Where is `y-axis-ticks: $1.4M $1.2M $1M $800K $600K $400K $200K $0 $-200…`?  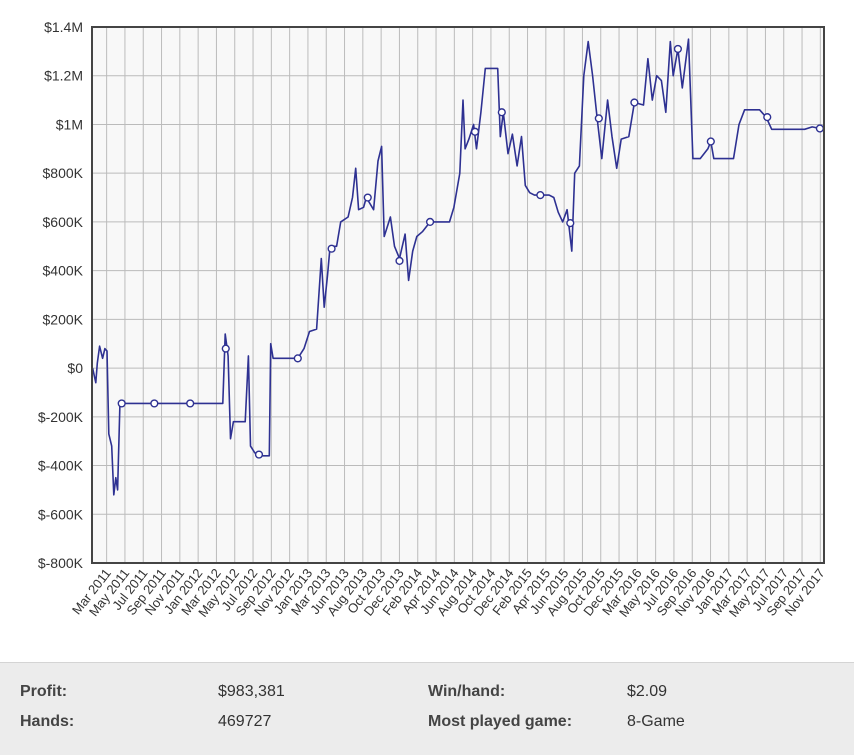 y-axis-ticks: $1.4M $1.2M $1M $800K $600K $400K $200K $0 $-200… is located at coordinates (61, 295).